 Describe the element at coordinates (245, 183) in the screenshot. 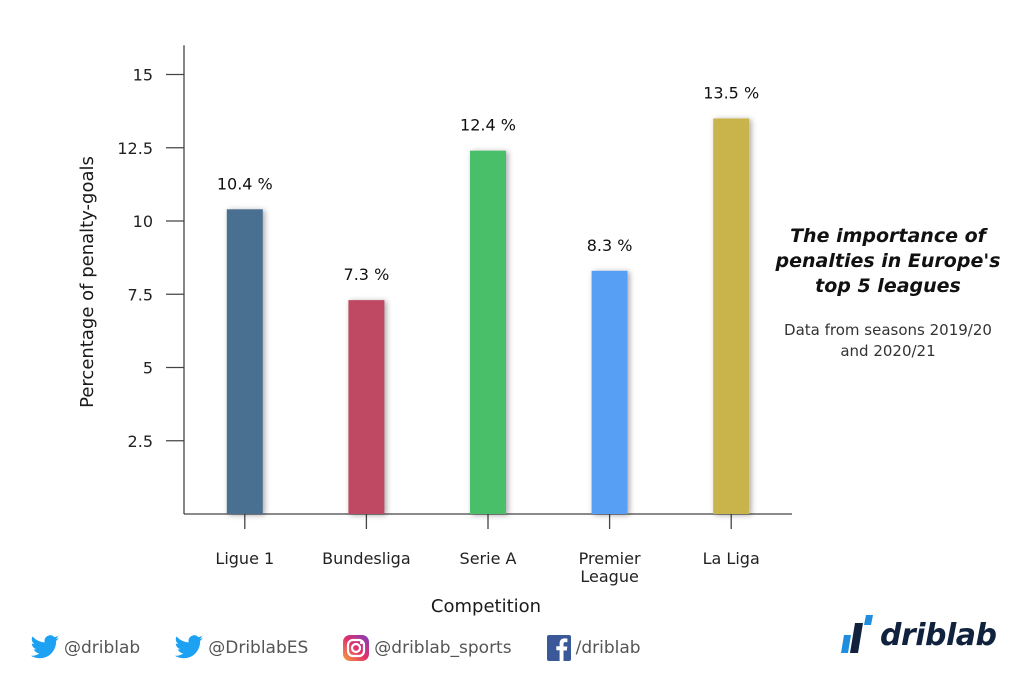

I see `data-label: 10.4 %` at that location.